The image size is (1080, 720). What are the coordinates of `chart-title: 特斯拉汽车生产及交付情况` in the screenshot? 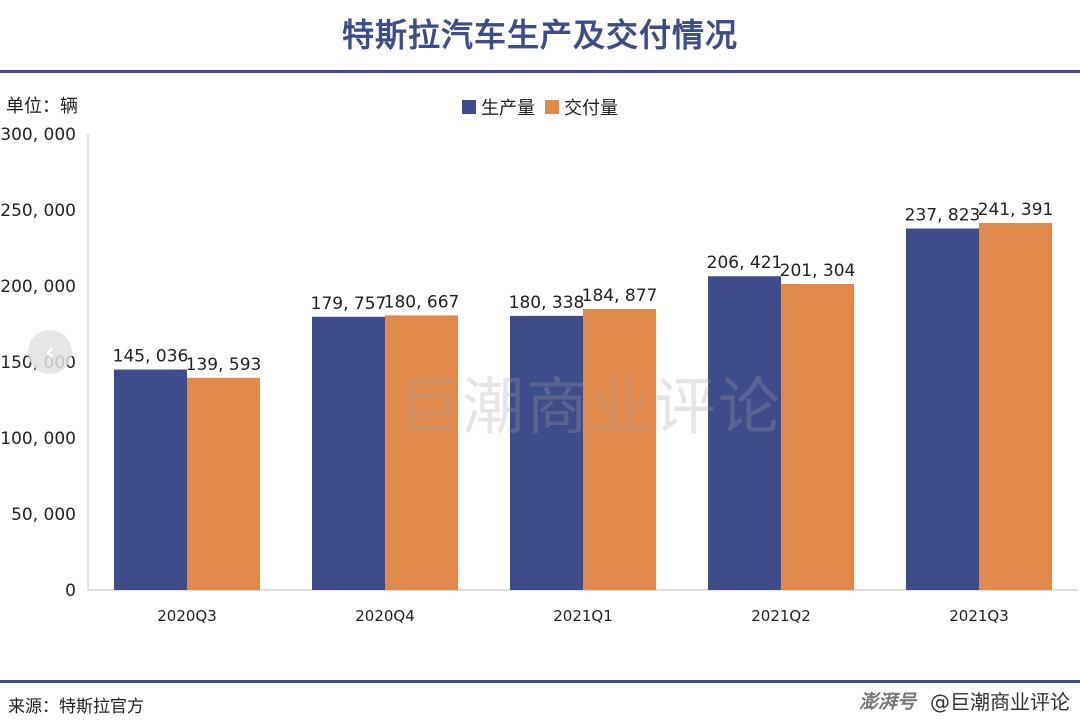 It's located at (539, 35).